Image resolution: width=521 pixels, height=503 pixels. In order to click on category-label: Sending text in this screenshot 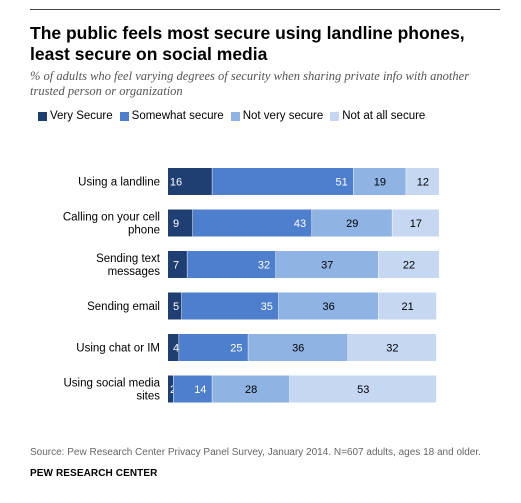, I will do `click(128, 259)`.